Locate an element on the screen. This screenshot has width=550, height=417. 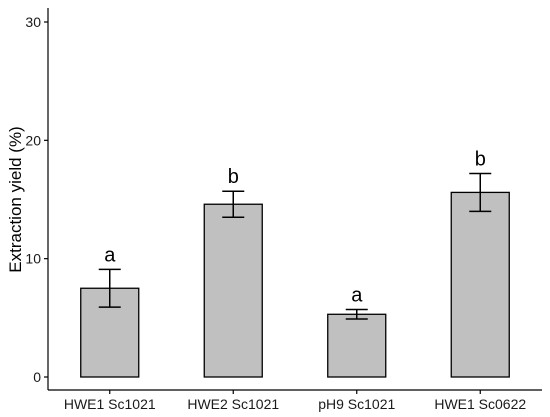
y-tick-label: 0 is located at coordinates (37, 377).